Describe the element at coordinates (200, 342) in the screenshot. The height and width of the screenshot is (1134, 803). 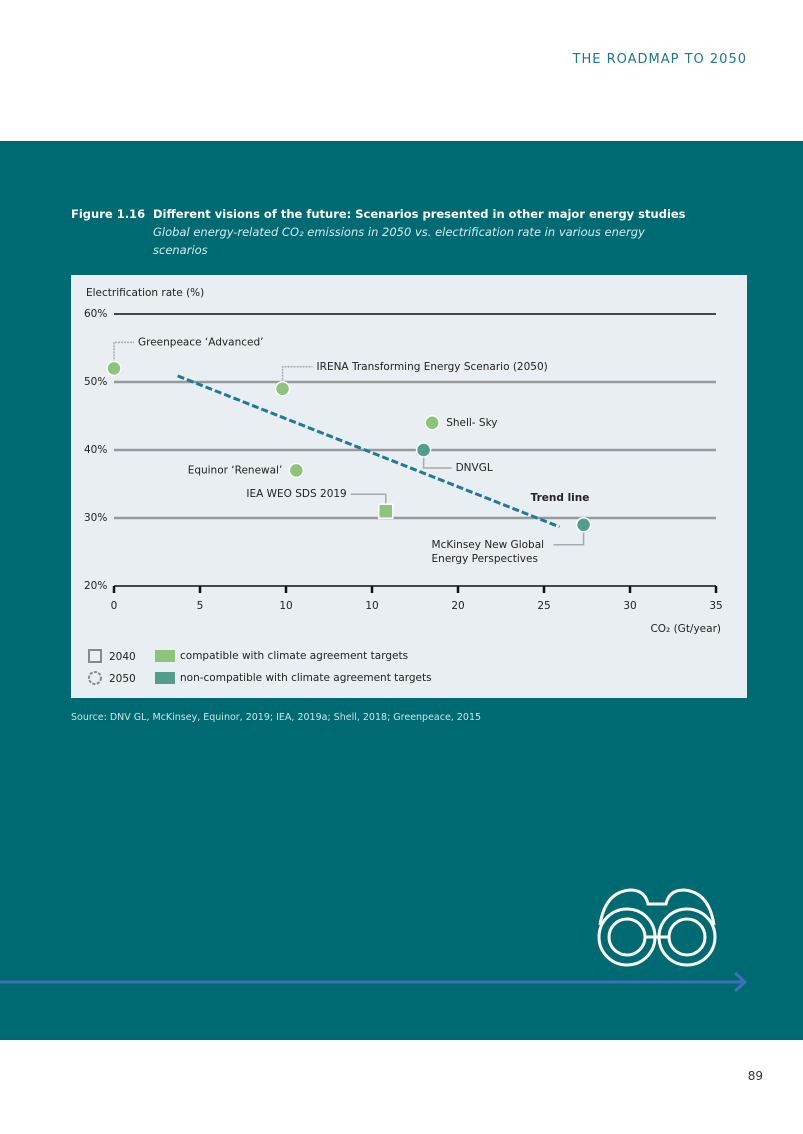
I see `point-label: Greenpeace ‘Advanced’` at that location.